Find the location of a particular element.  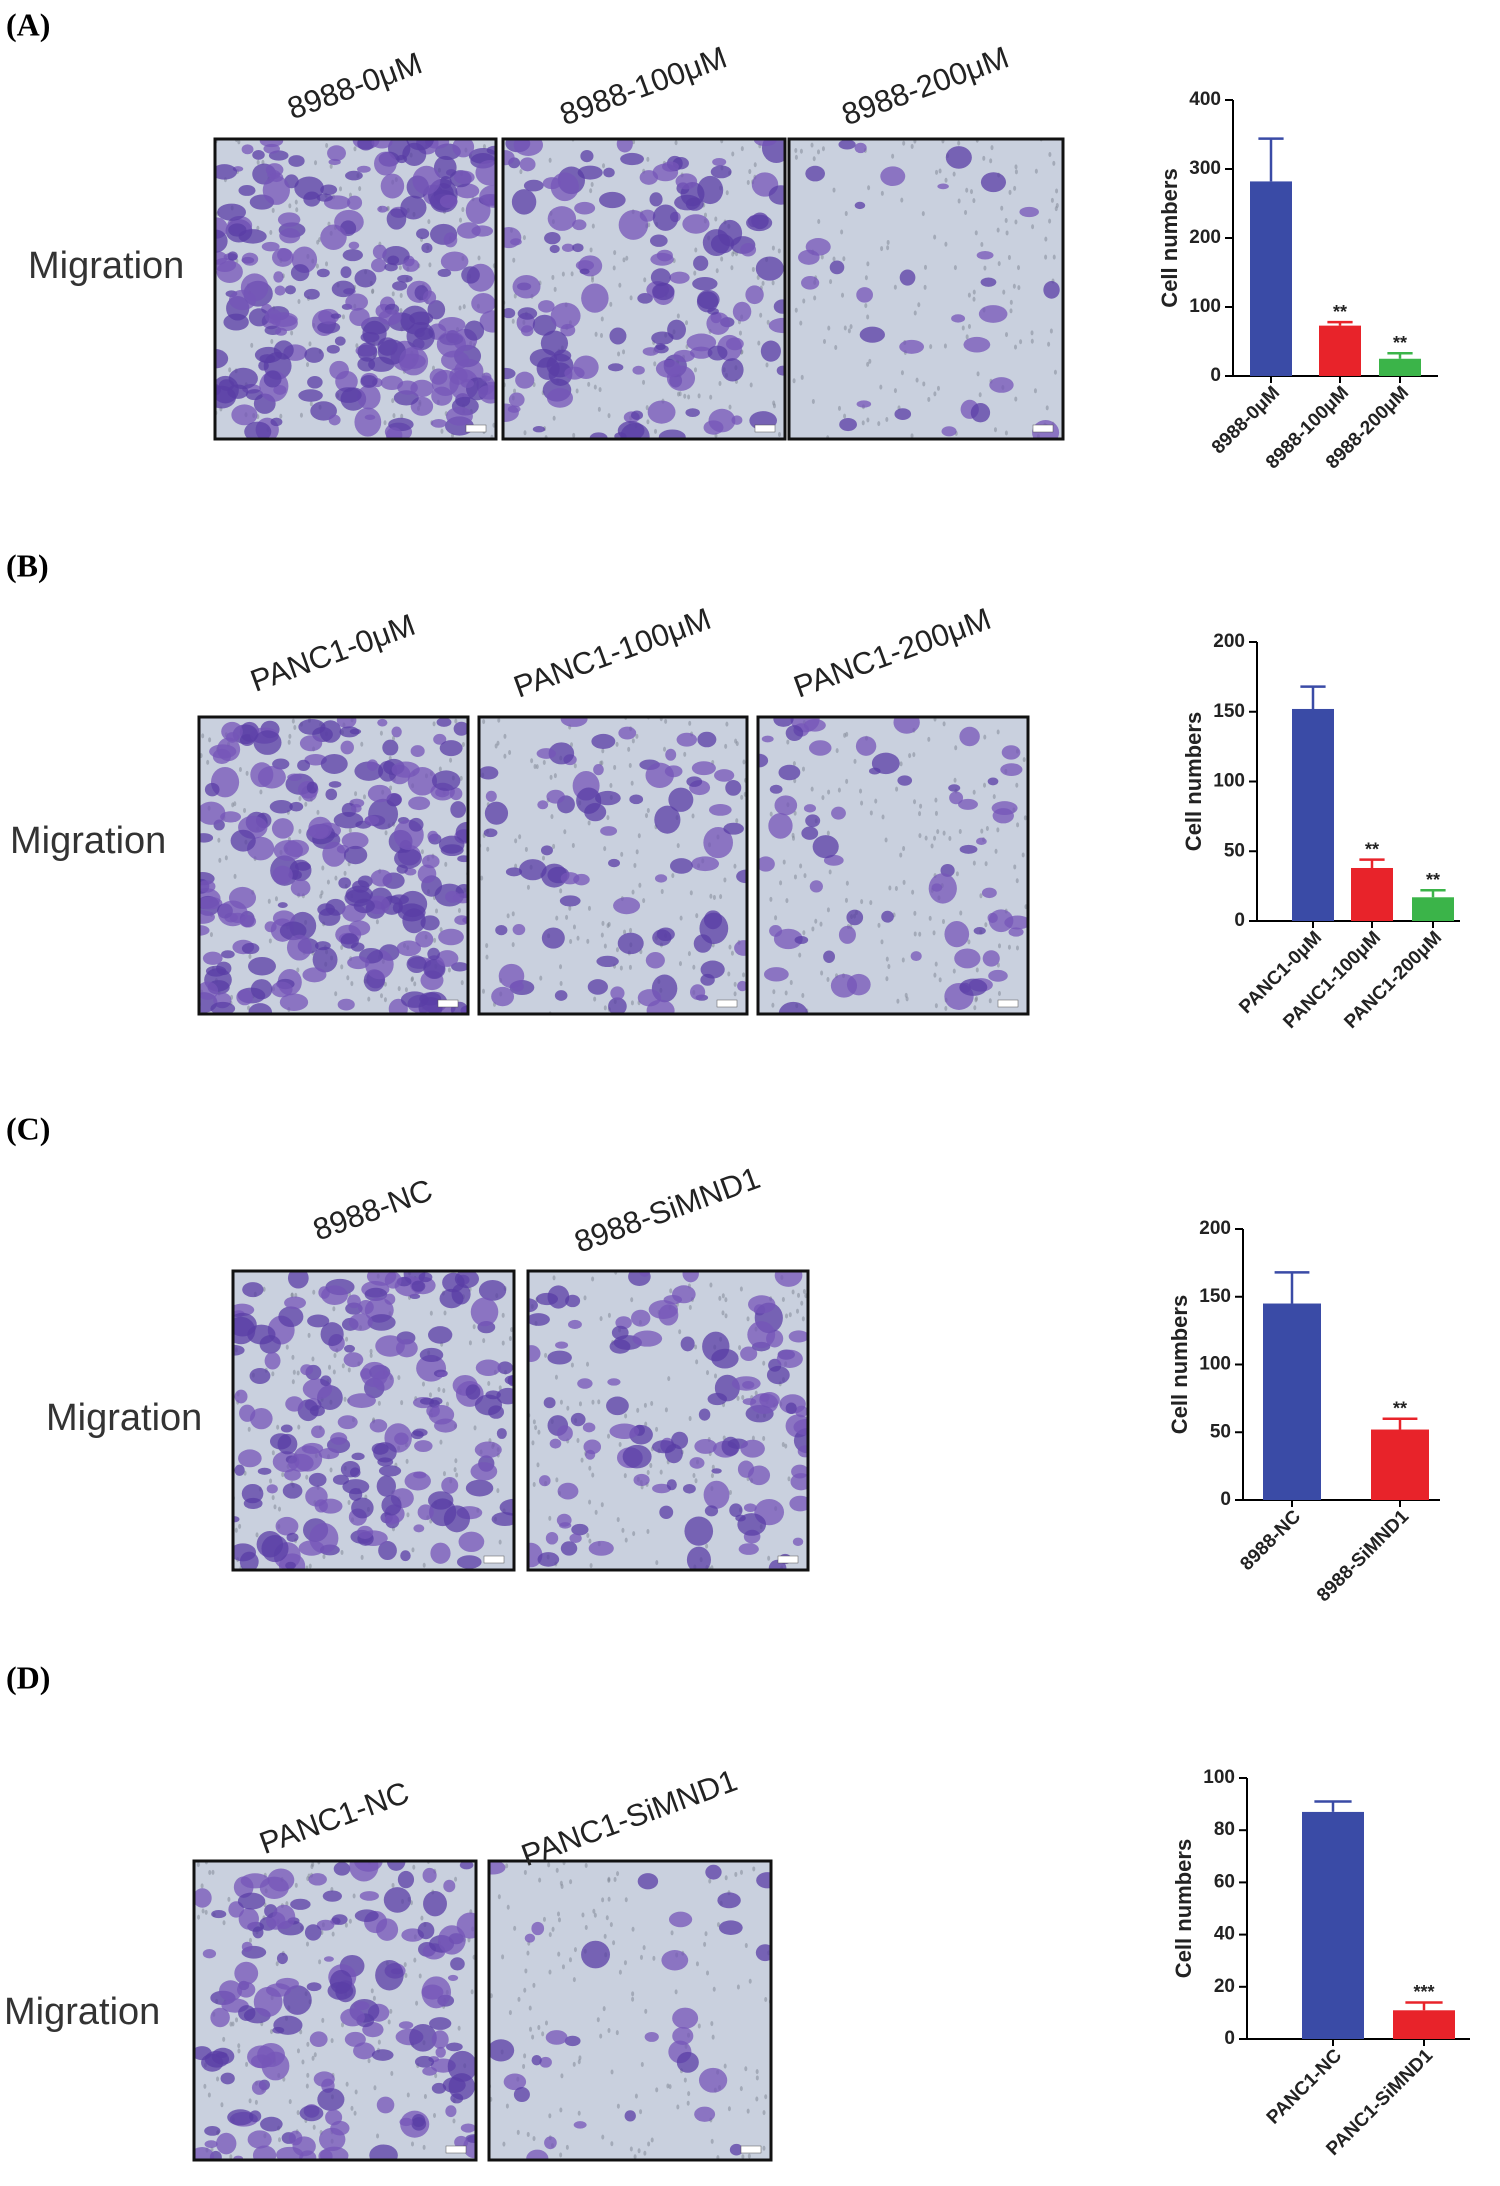

y-tick-label: 100 is located at coordinates (1215, 1364).